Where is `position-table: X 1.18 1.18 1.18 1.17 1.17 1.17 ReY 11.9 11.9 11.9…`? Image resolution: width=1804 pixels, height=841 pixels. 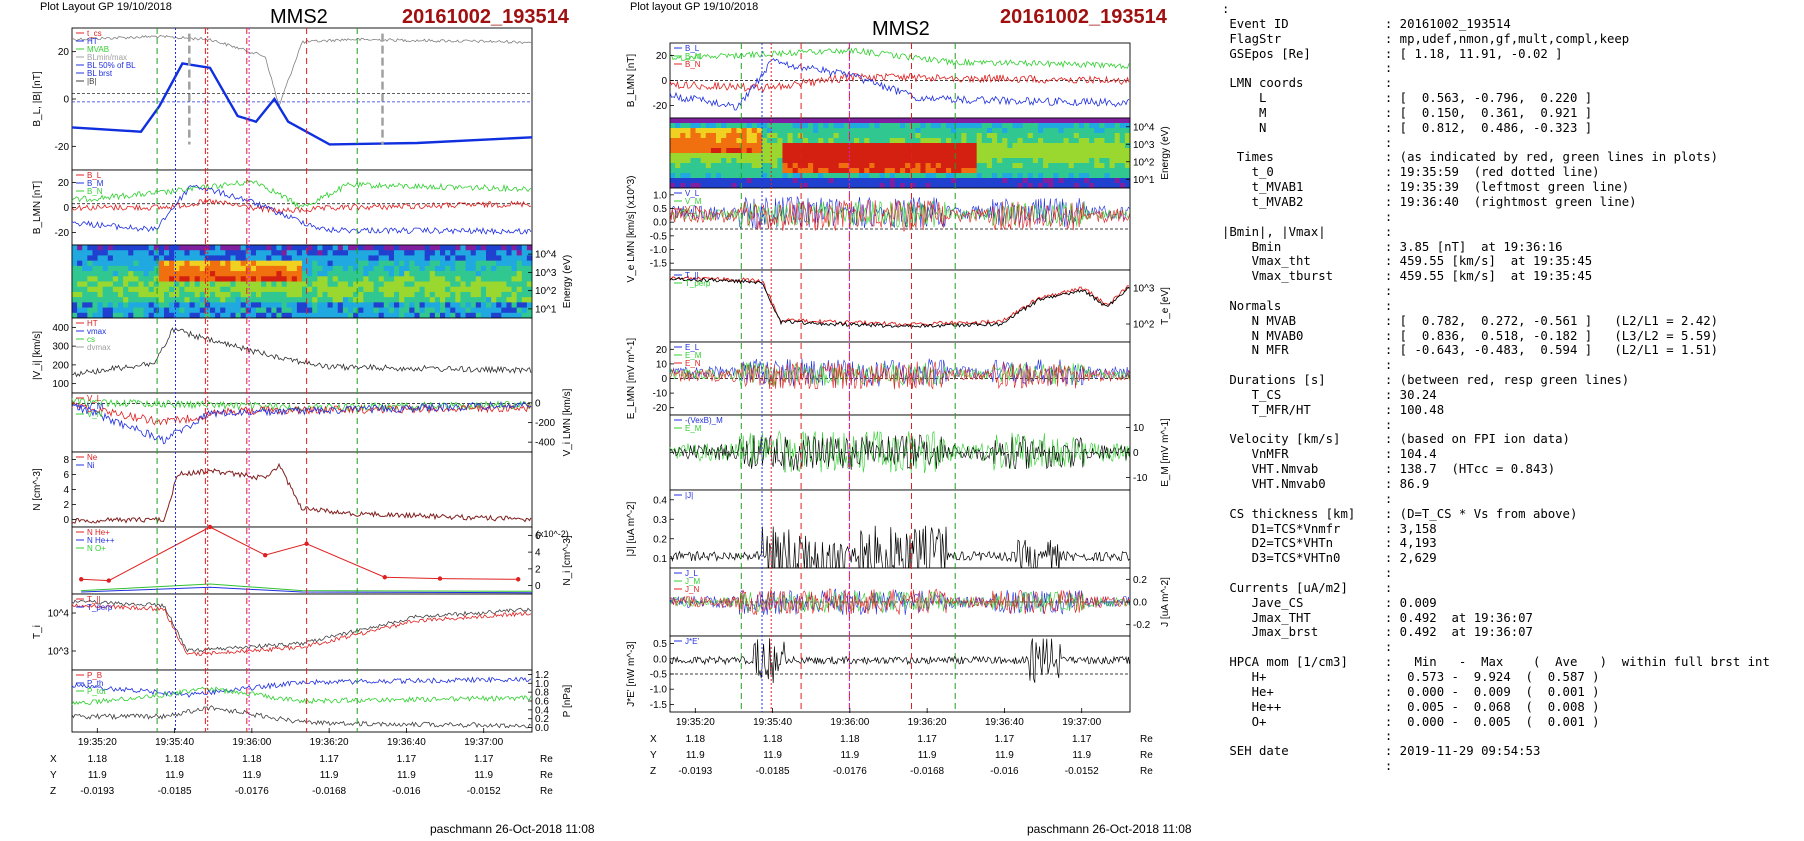
position-table: X 1.18 1.18 1.18 1.17 1.17 1.17 ReY 11.9 11.9 11.9… is located at coordinates (901, 755).